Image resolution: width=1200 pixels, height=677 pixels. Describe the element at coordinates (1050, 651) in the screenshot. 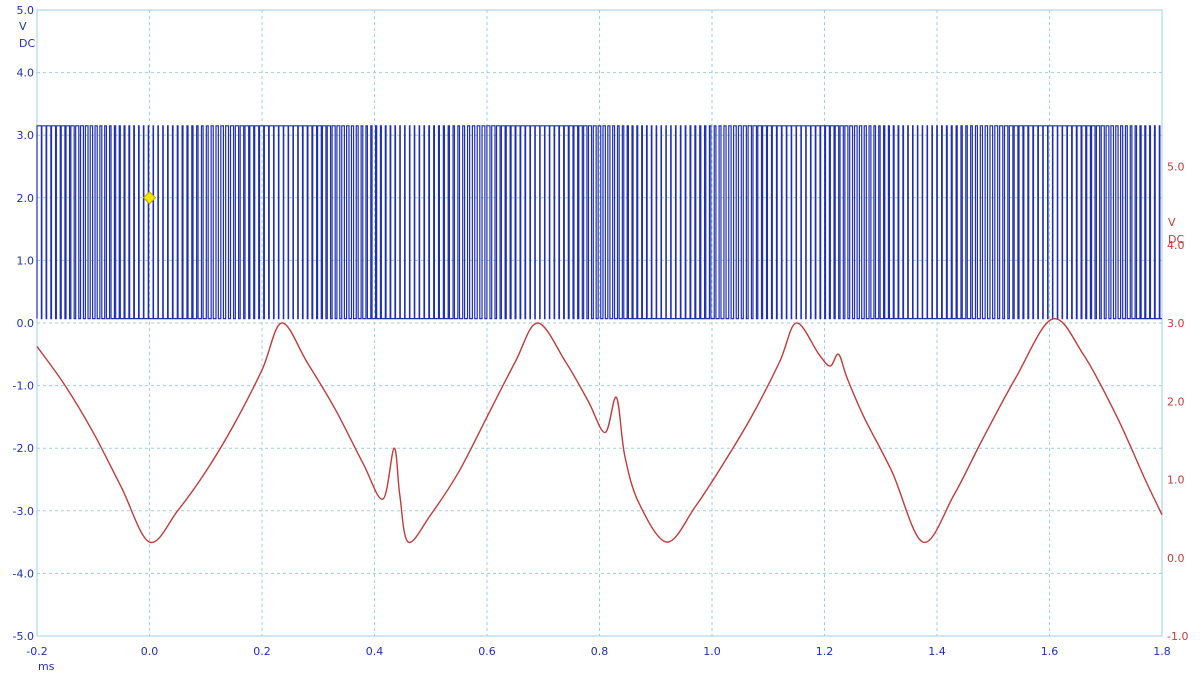

I see `x-tick-label: 1.6` at that location.